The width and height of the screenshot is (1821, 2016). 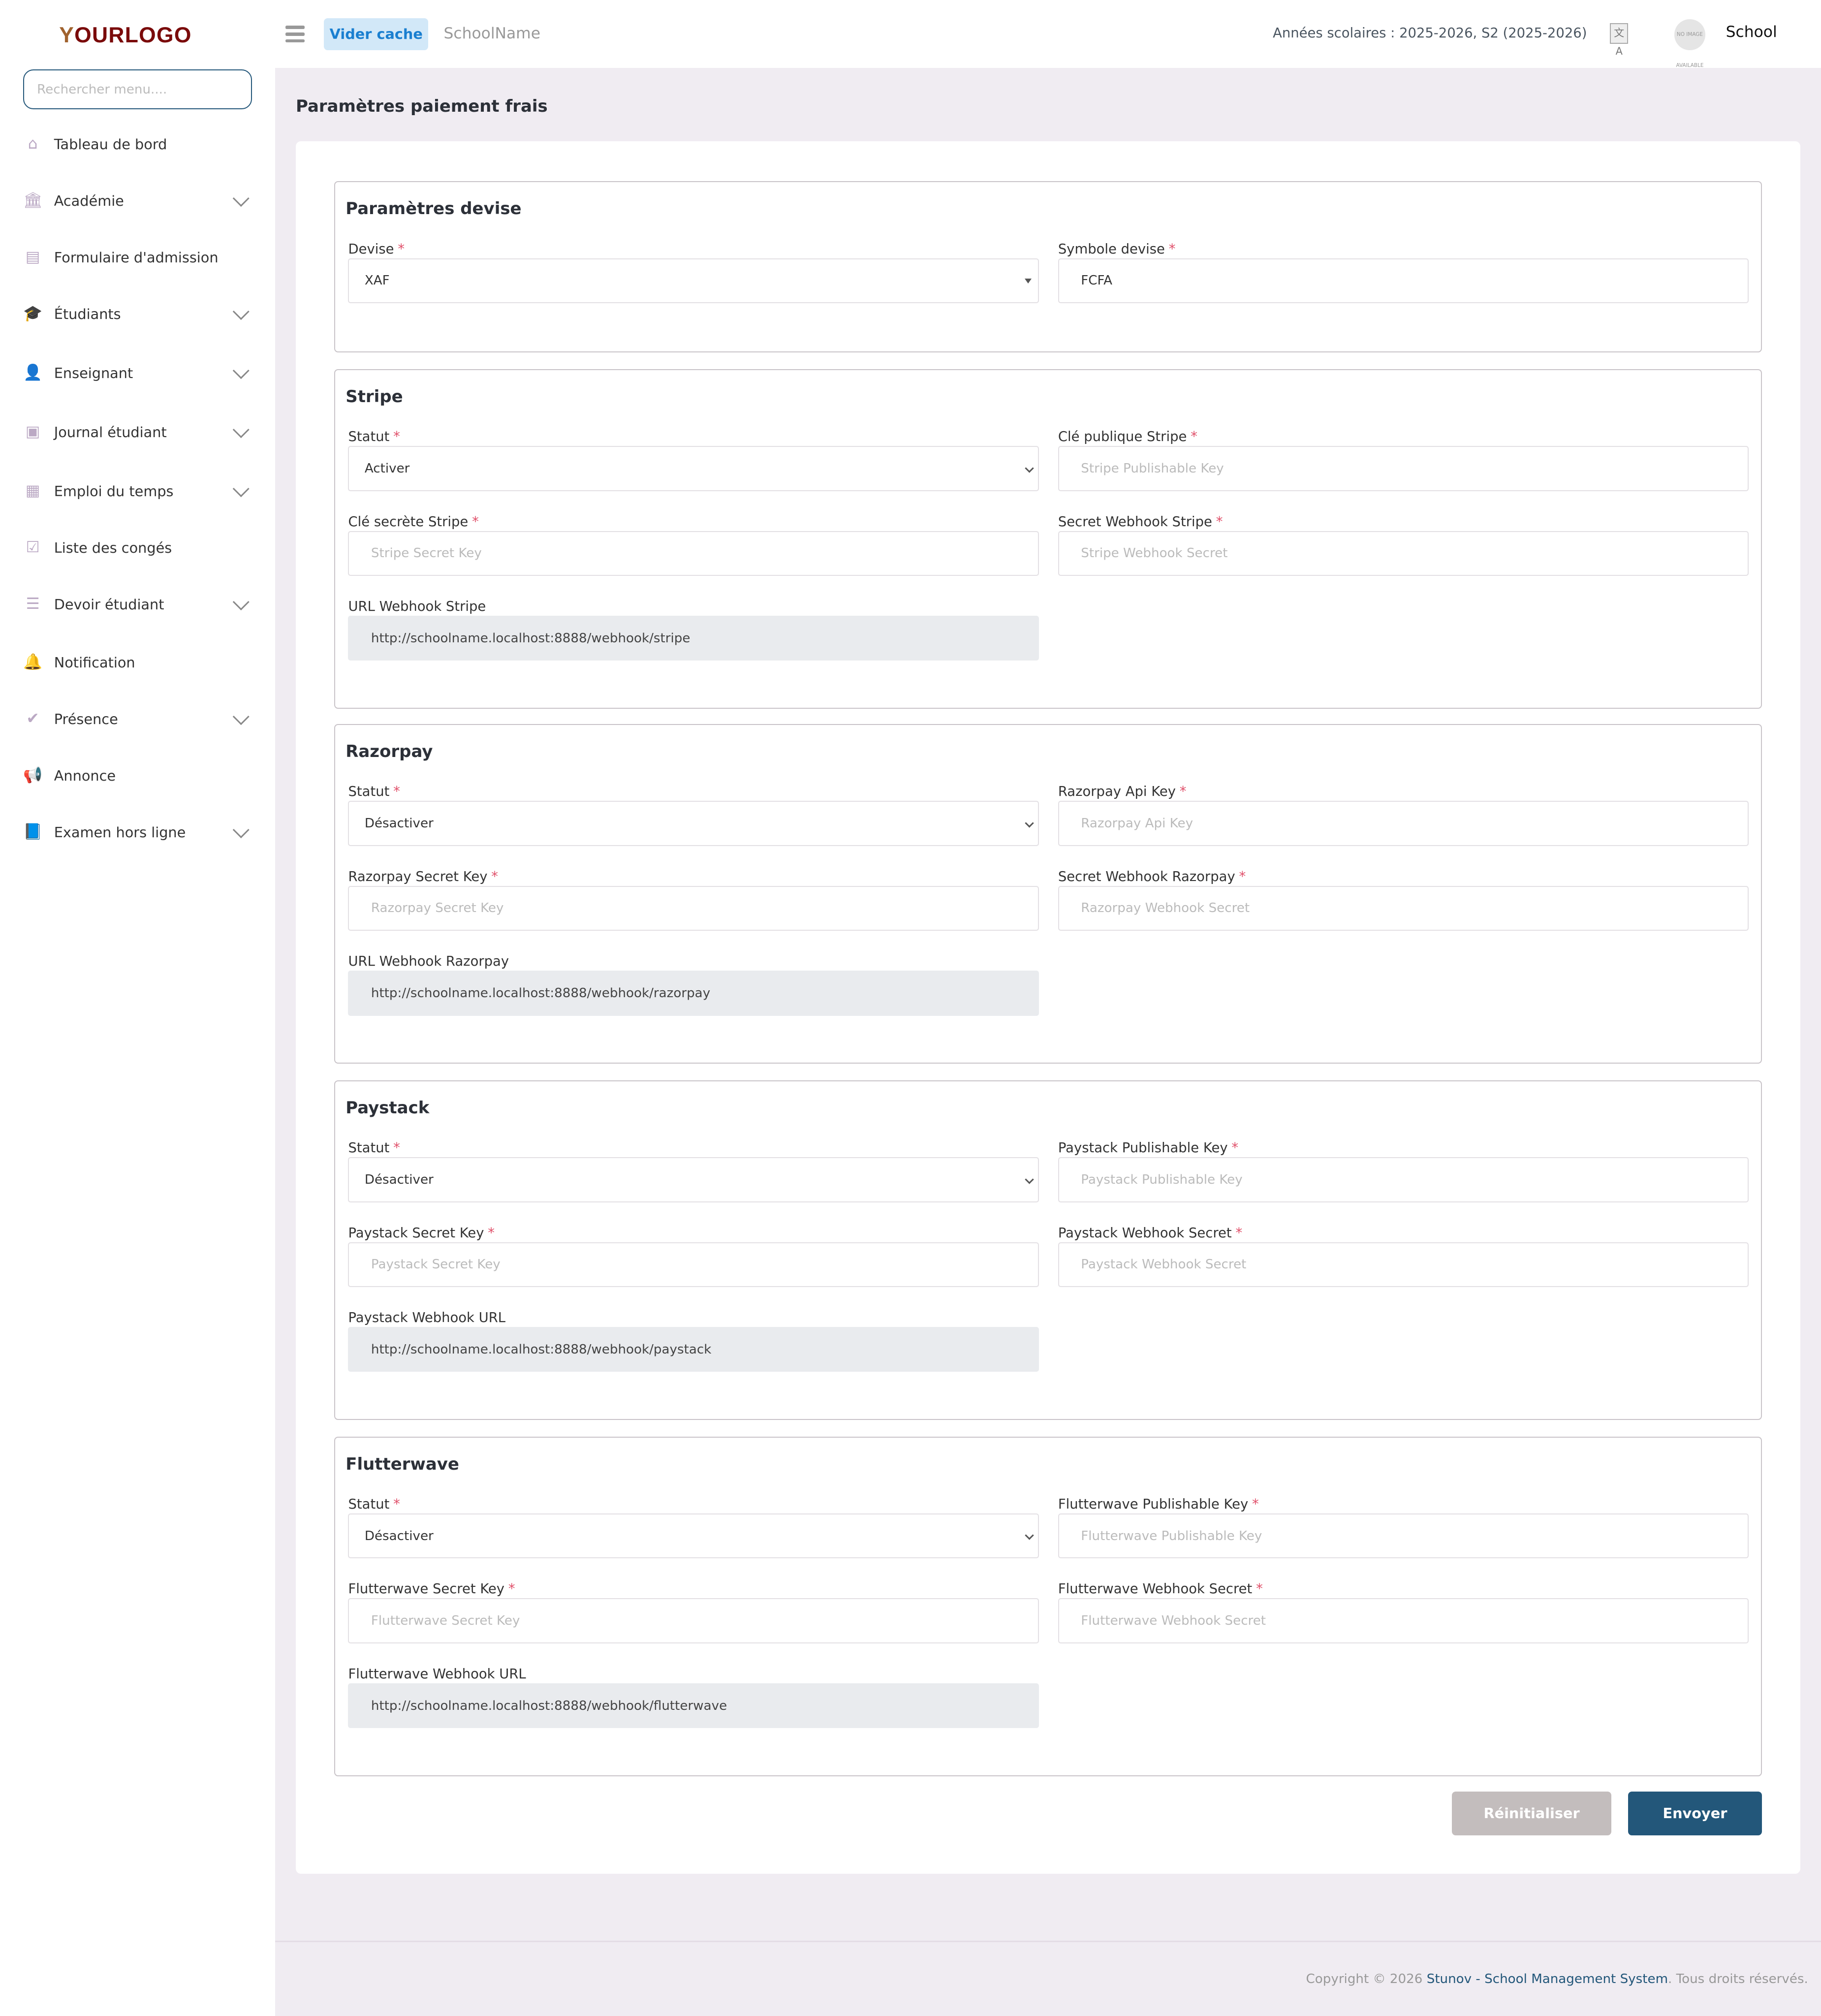 I want to click on sidebar-item: ☑ Liste des congés, so click(x=138, y=548).